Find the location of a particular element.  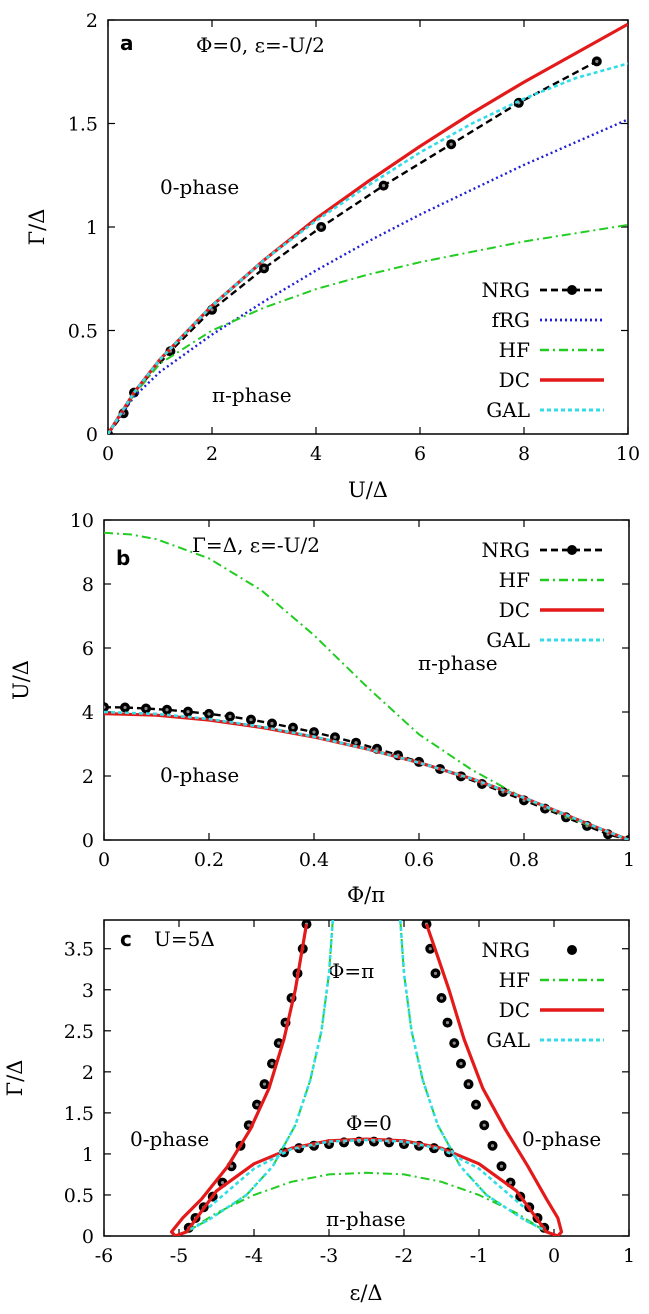

panel-c-bottom-region: π-phase is located at coordinates (366, 1219).